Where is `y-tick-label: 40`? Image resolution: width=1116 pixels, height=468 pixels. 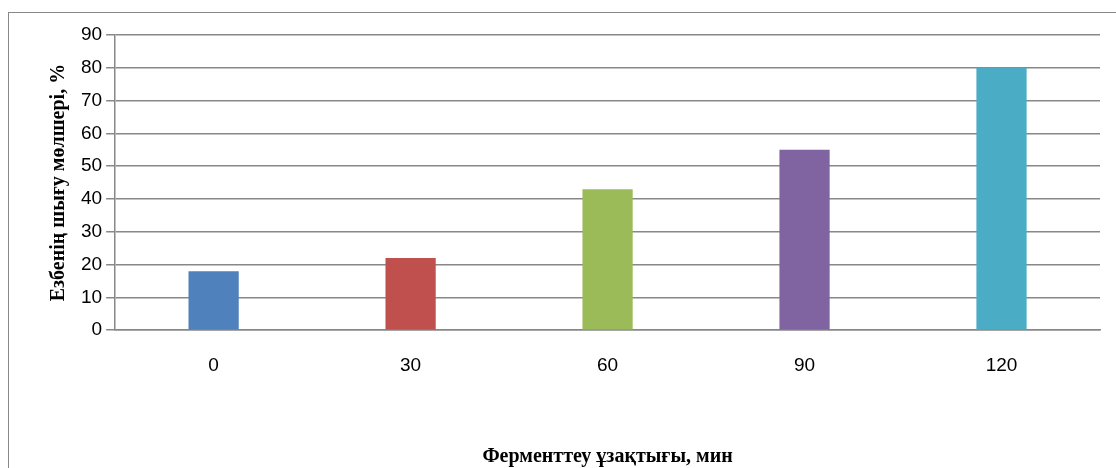
y-tick-label: 40 is located at coordinates (91, 198).